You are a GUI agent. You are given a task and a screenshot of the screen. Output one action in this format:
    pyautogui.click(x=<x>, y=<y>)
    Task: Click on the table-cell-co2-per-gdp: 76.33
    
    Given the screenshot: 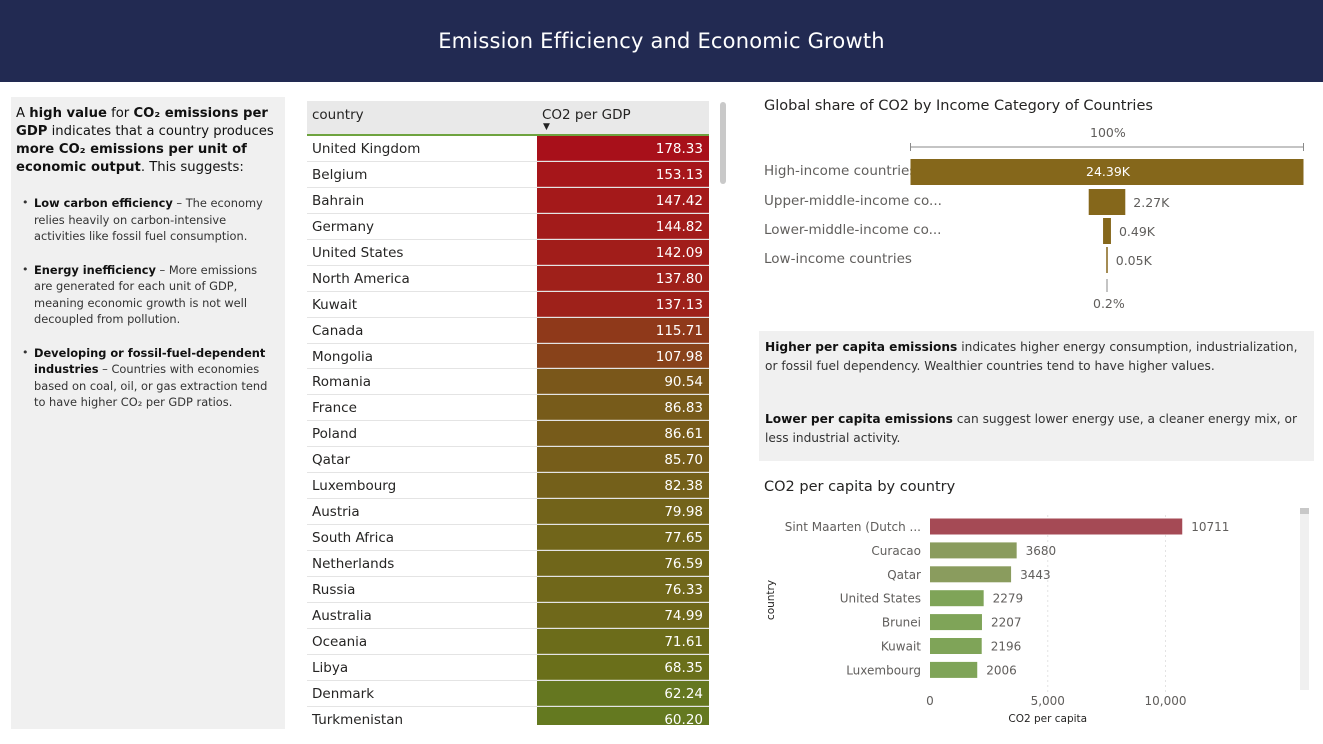 What is the action you would take?
    pyautogui.click(x=623, y=589)
    